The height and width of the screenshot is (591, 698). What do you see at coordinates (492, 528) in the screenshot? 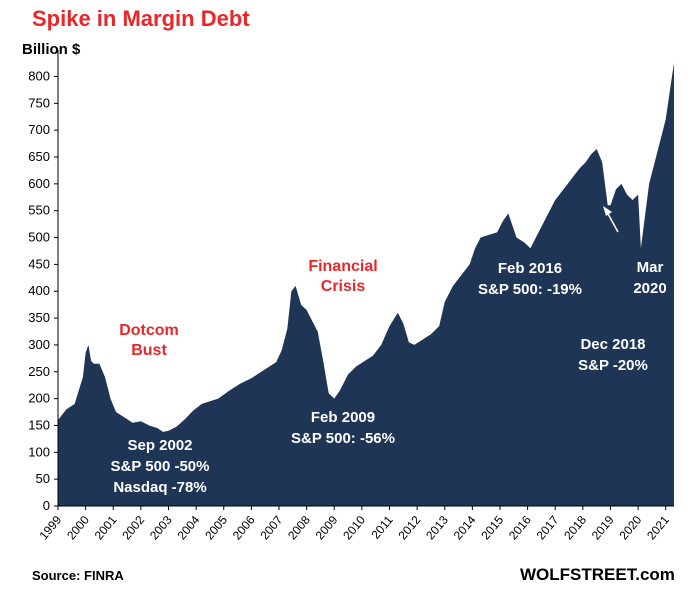
I see `x-tick-label: 2015` at bounding box center [492, 528].